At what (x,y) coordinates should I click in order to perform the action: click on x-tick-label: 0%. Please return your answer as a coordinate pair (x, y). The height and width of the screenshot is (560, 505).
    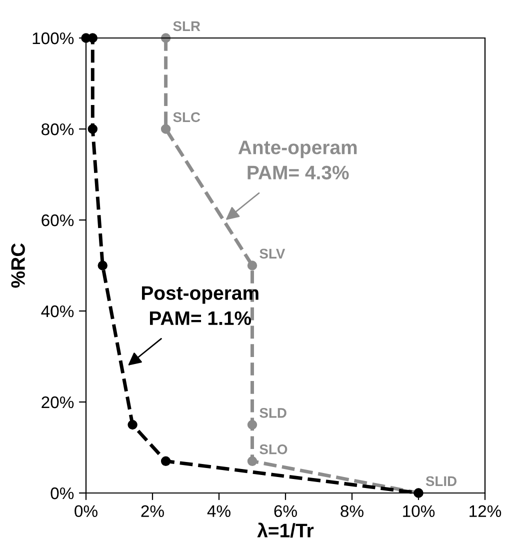
    Looking at the image, I should click on (86, 511).